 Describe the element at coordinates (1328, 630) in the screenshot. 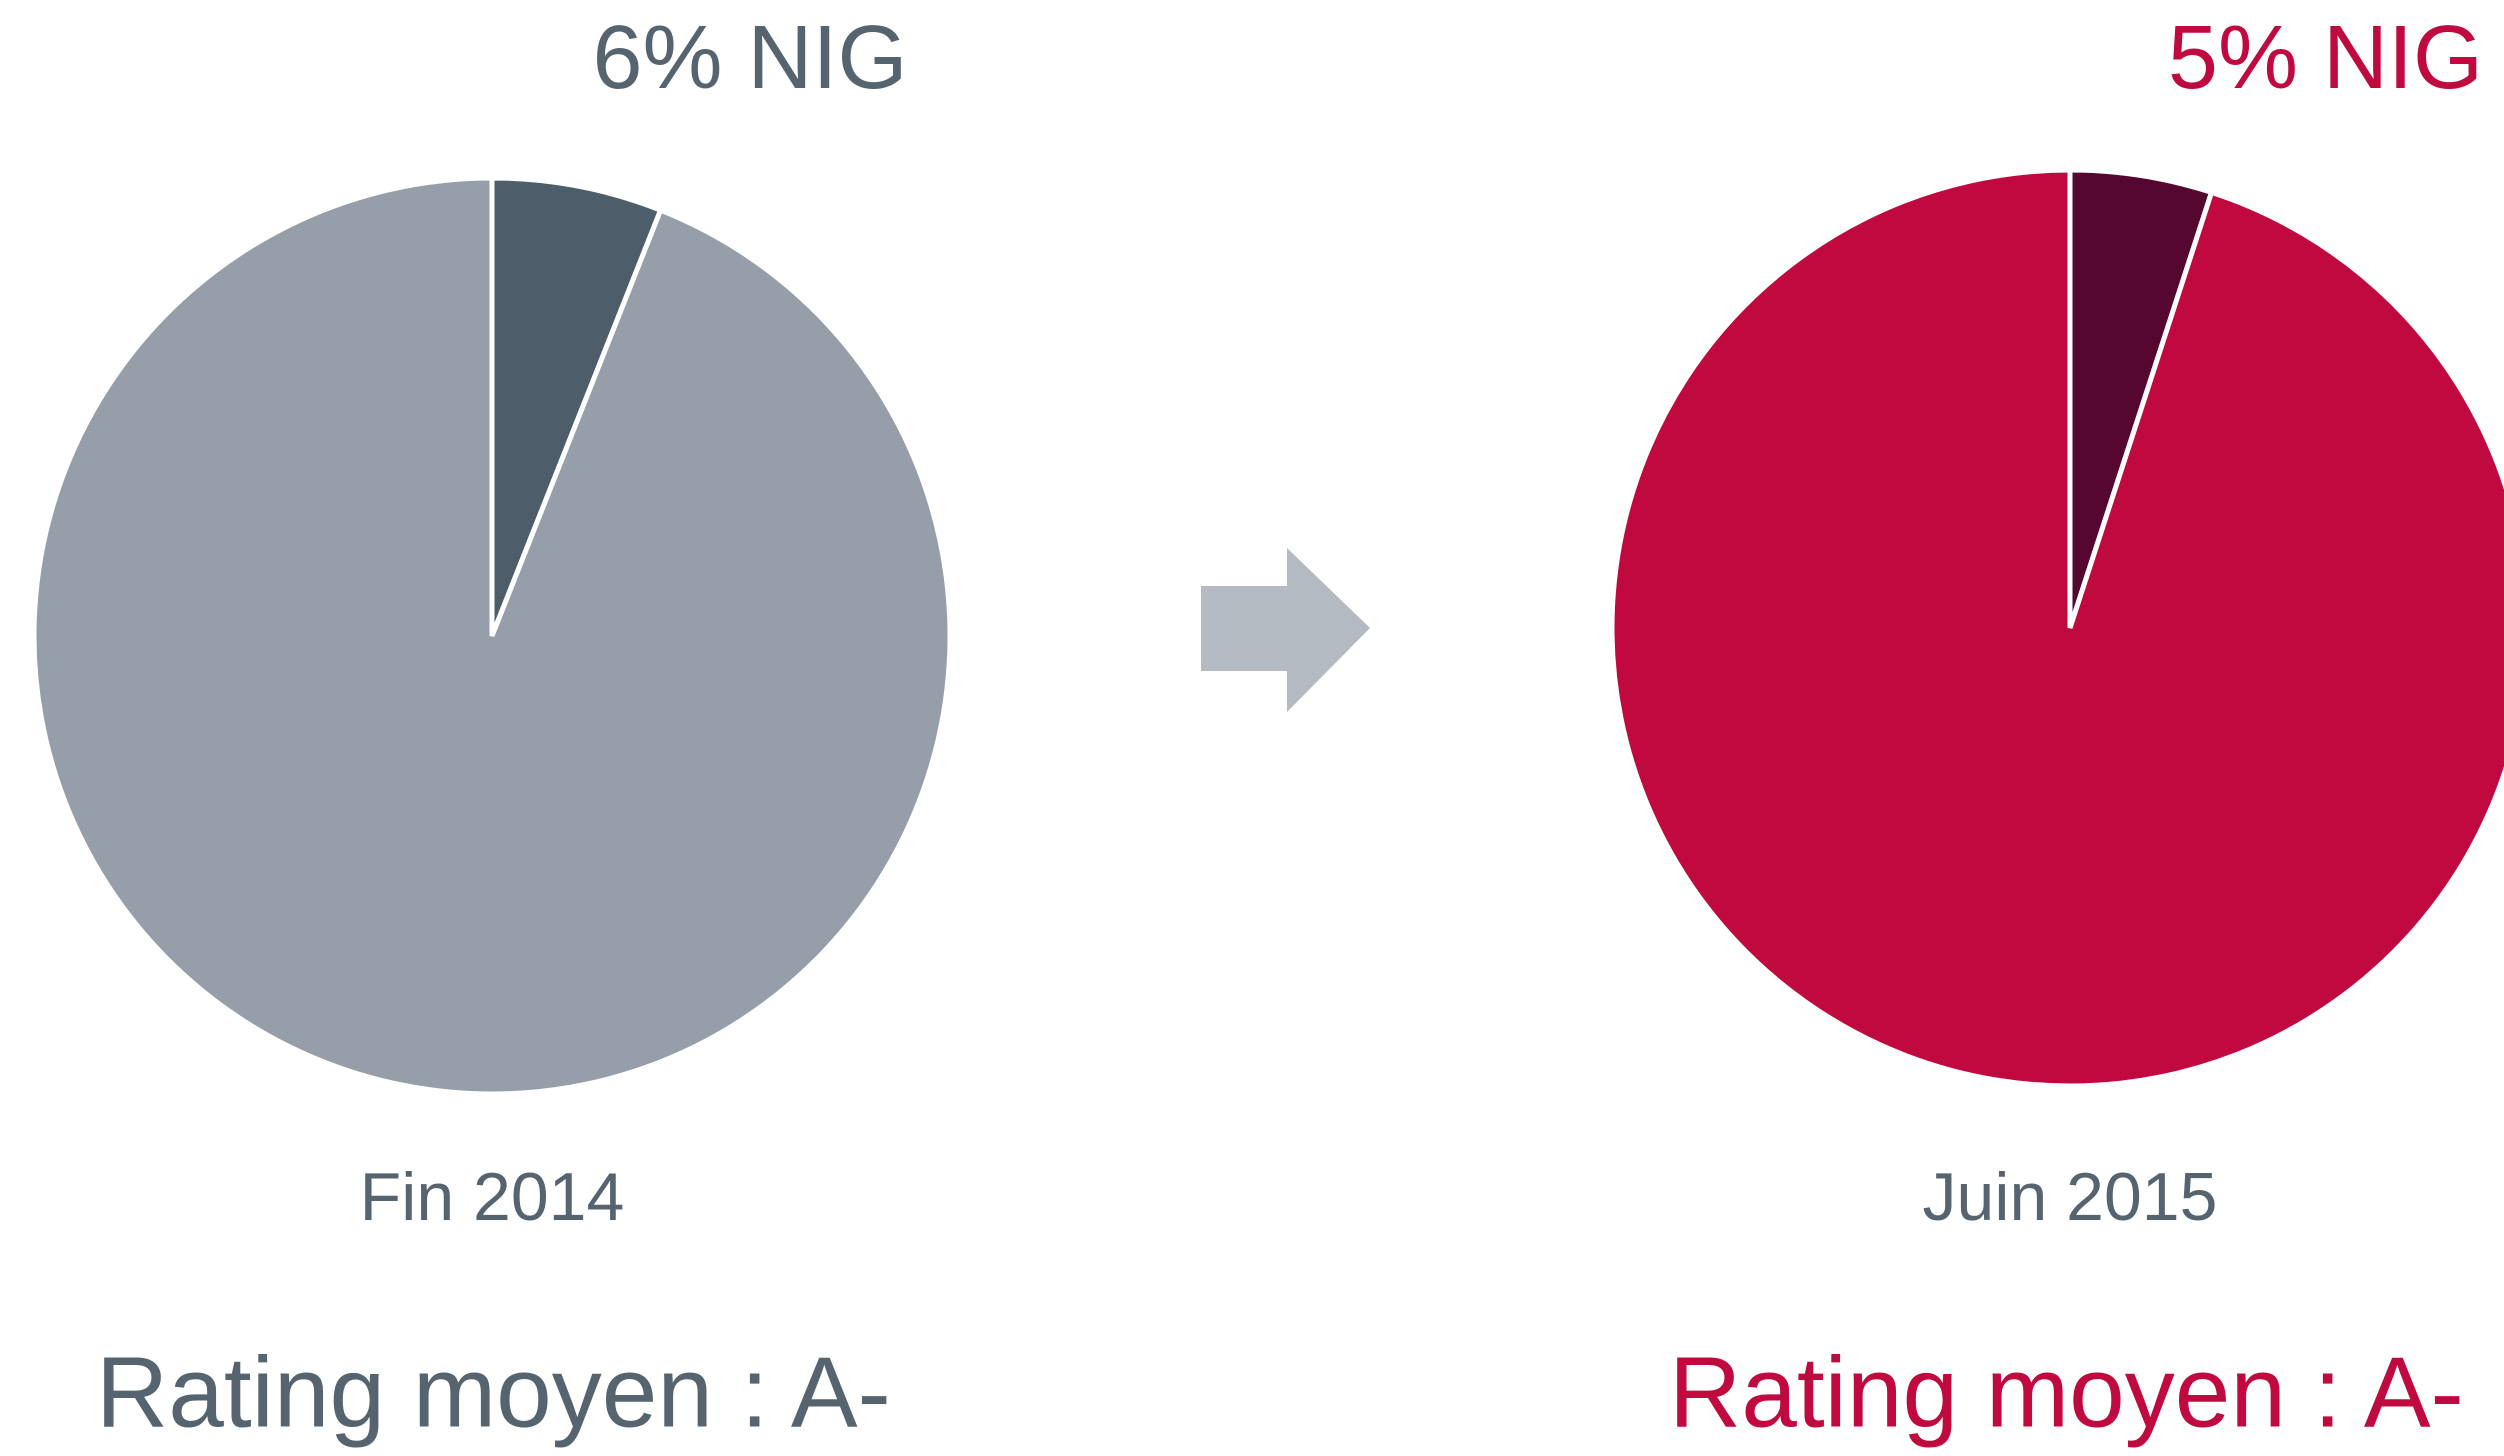

I see `arrow-head` at that location.